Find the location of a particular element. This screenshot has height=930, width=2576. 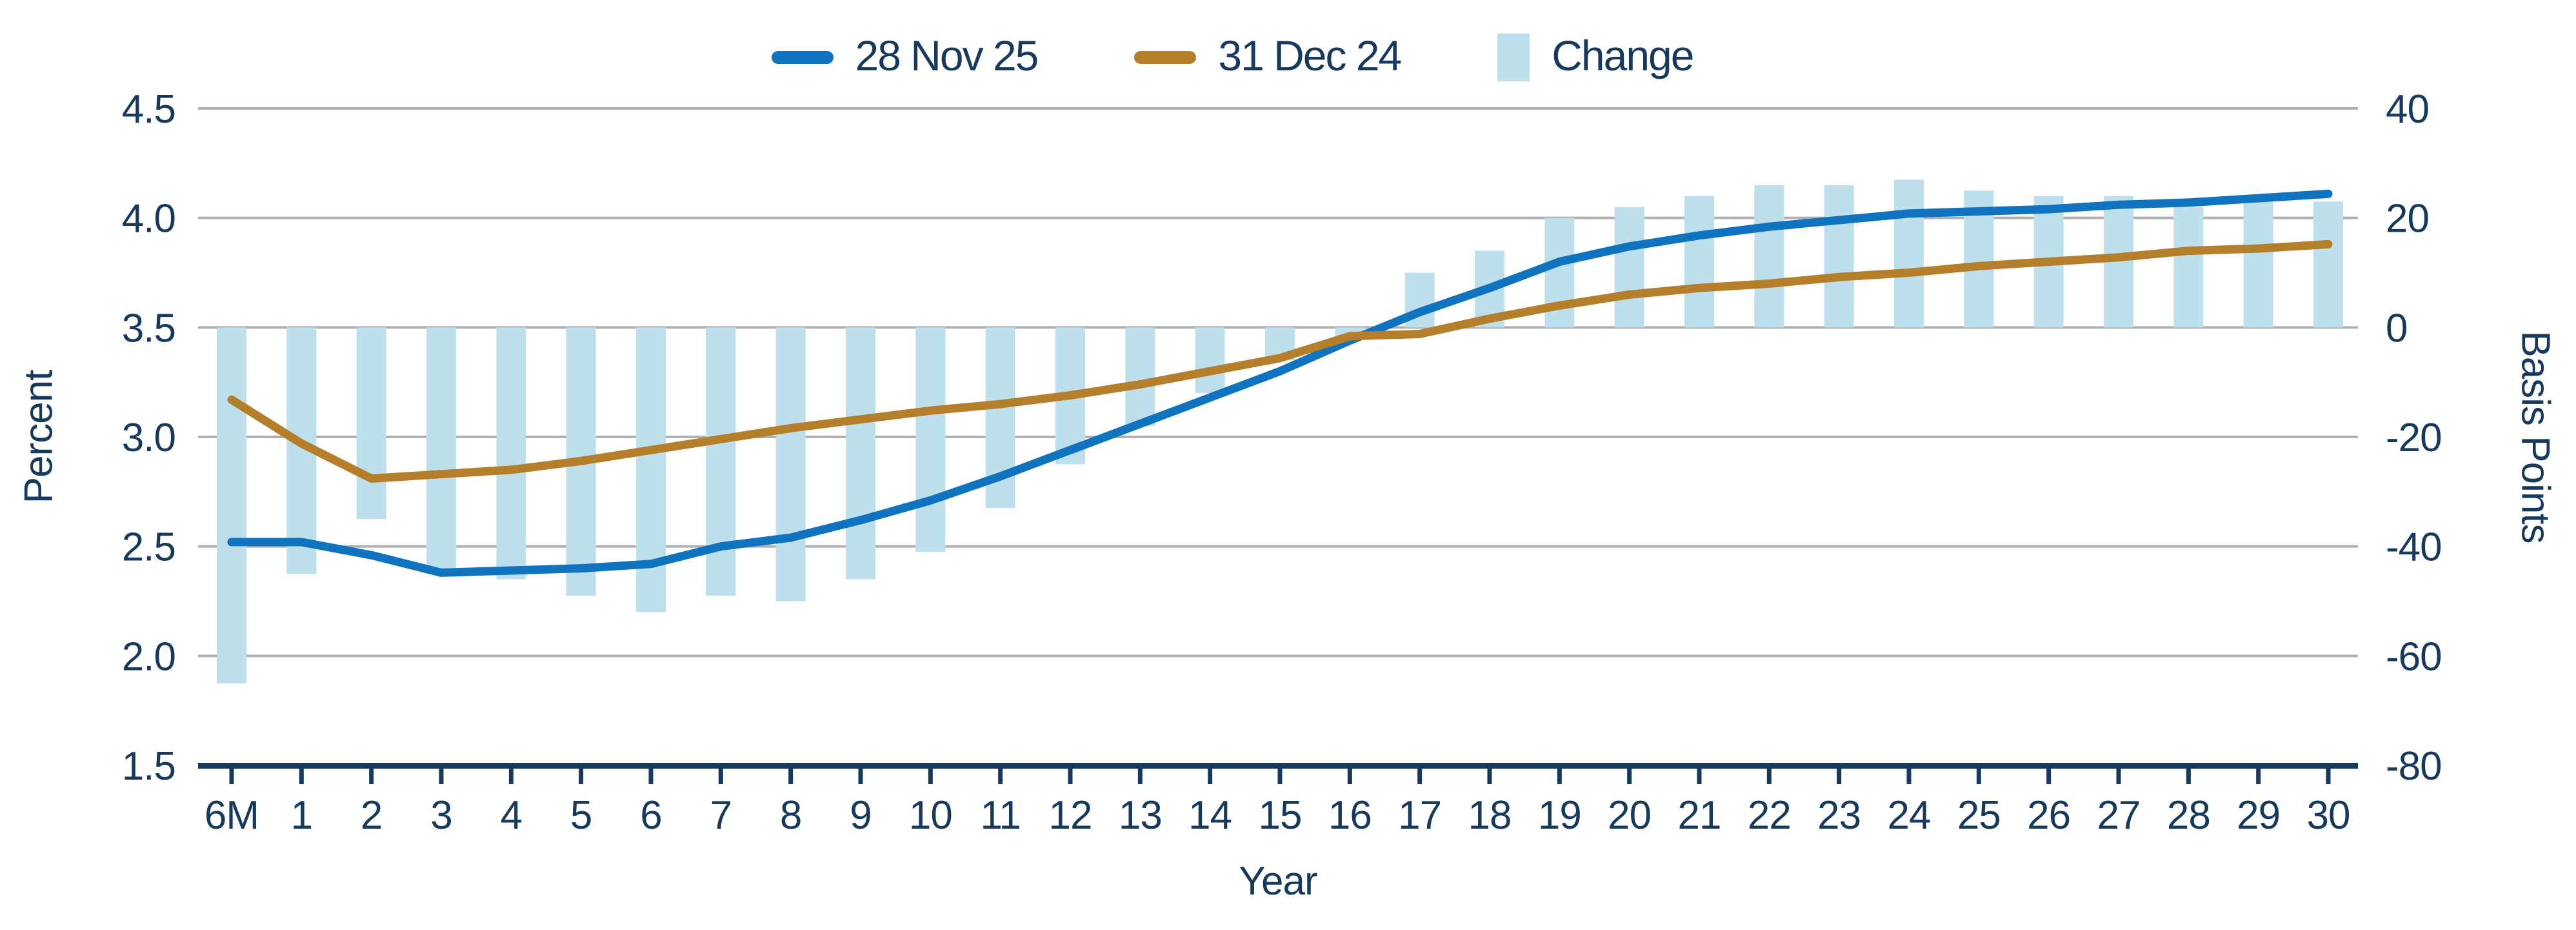

x-tick-label: 11 is located at coordinates (1000, 816).